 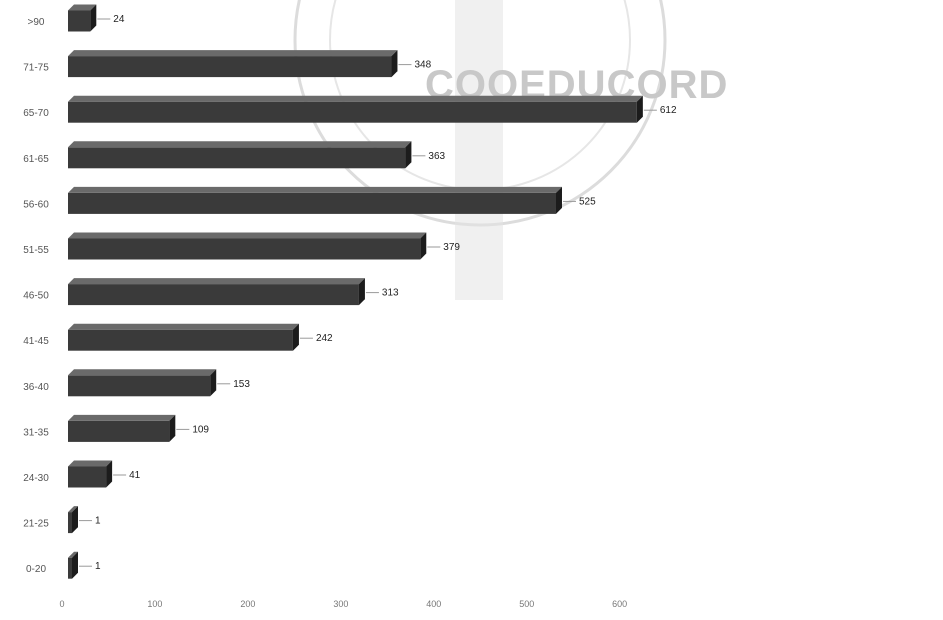 What do you see at coordinates (135, 475) in the screenshot?
I see `value-label: 41` at bounding box center [135, 475].